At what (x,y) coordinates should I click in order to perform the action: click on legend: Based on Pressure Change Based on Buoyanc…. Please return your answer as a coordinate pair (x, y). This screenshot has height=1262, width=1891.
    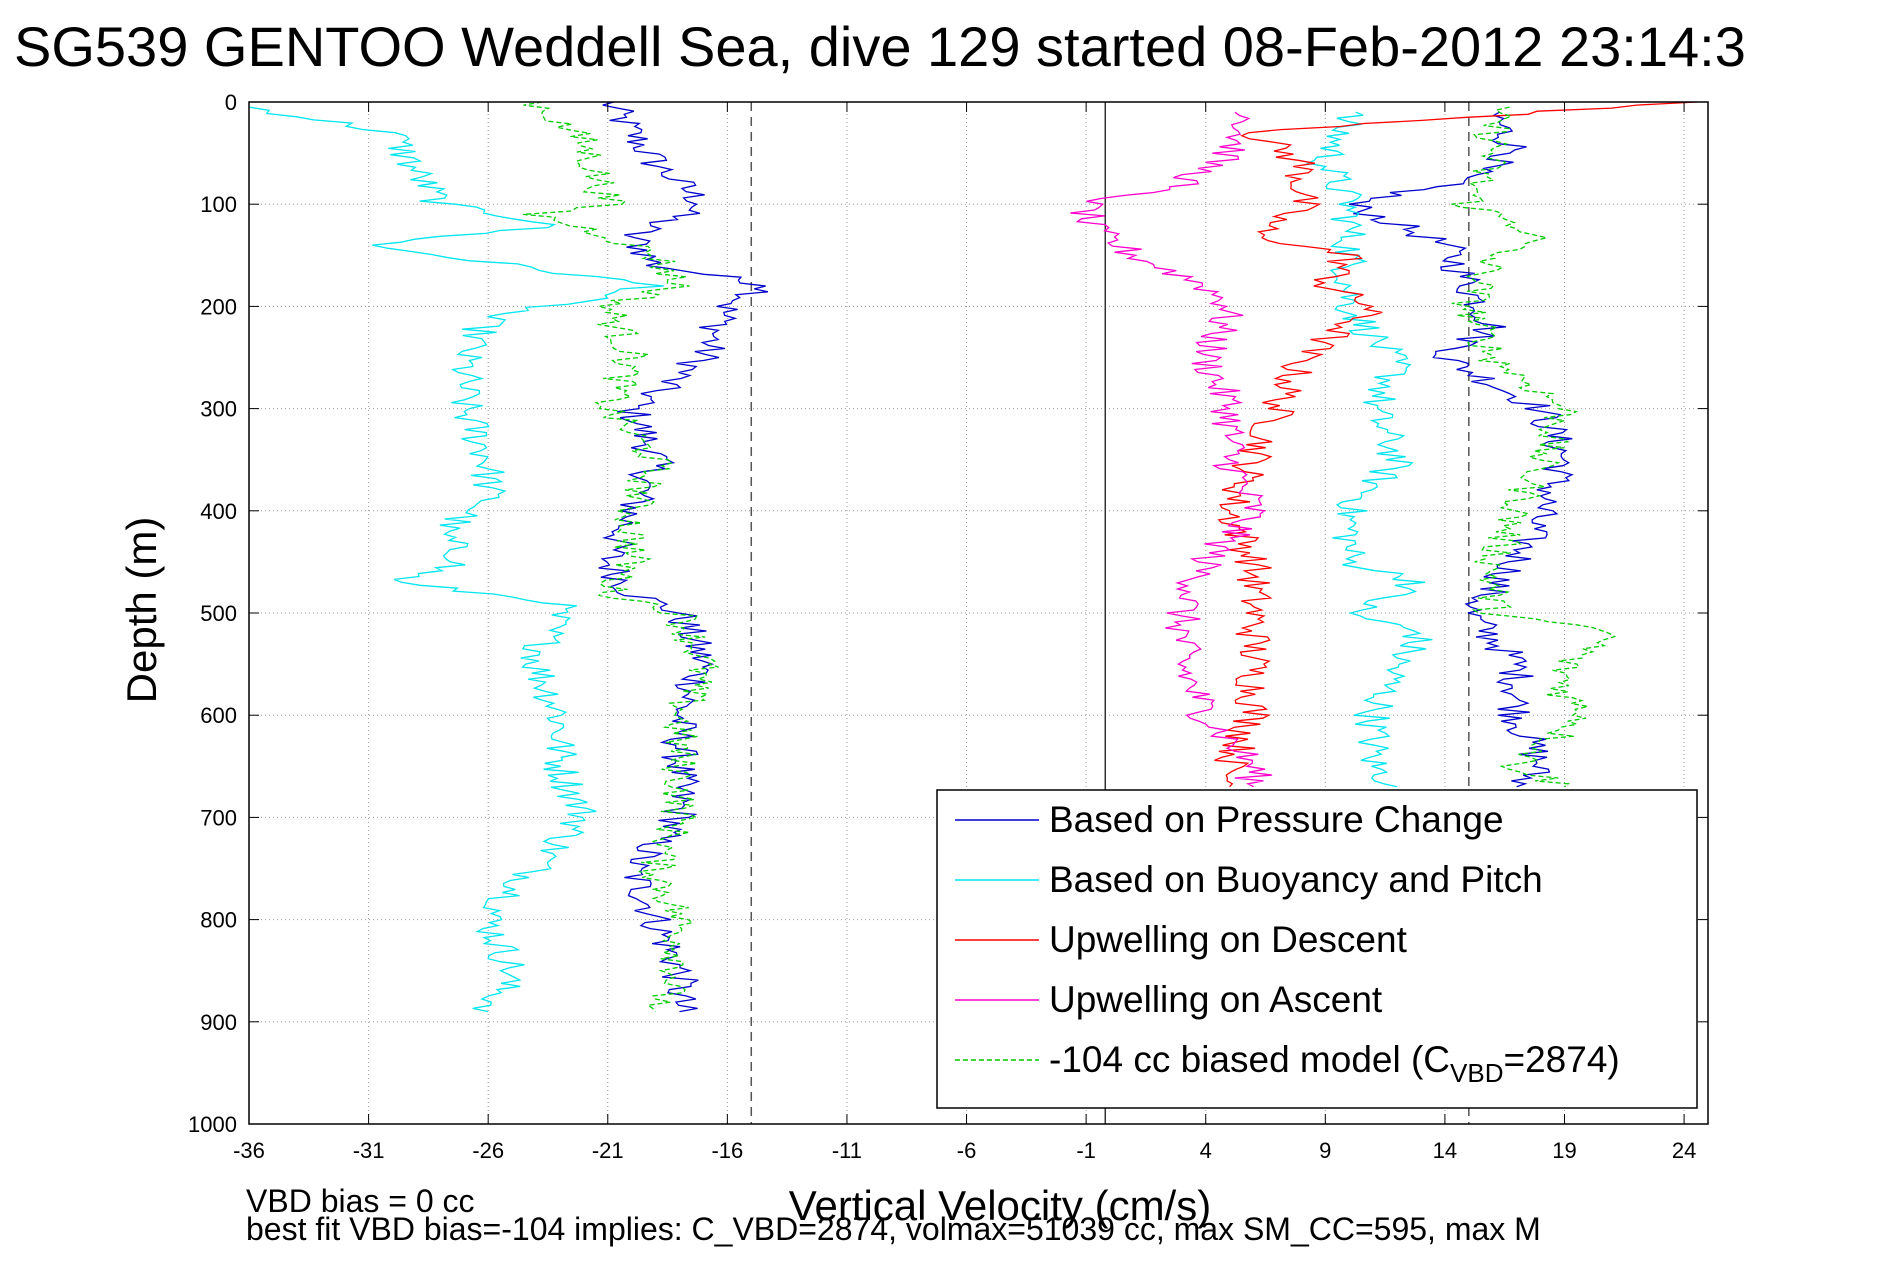
    Looking at the image, I should click on (1317, 949).